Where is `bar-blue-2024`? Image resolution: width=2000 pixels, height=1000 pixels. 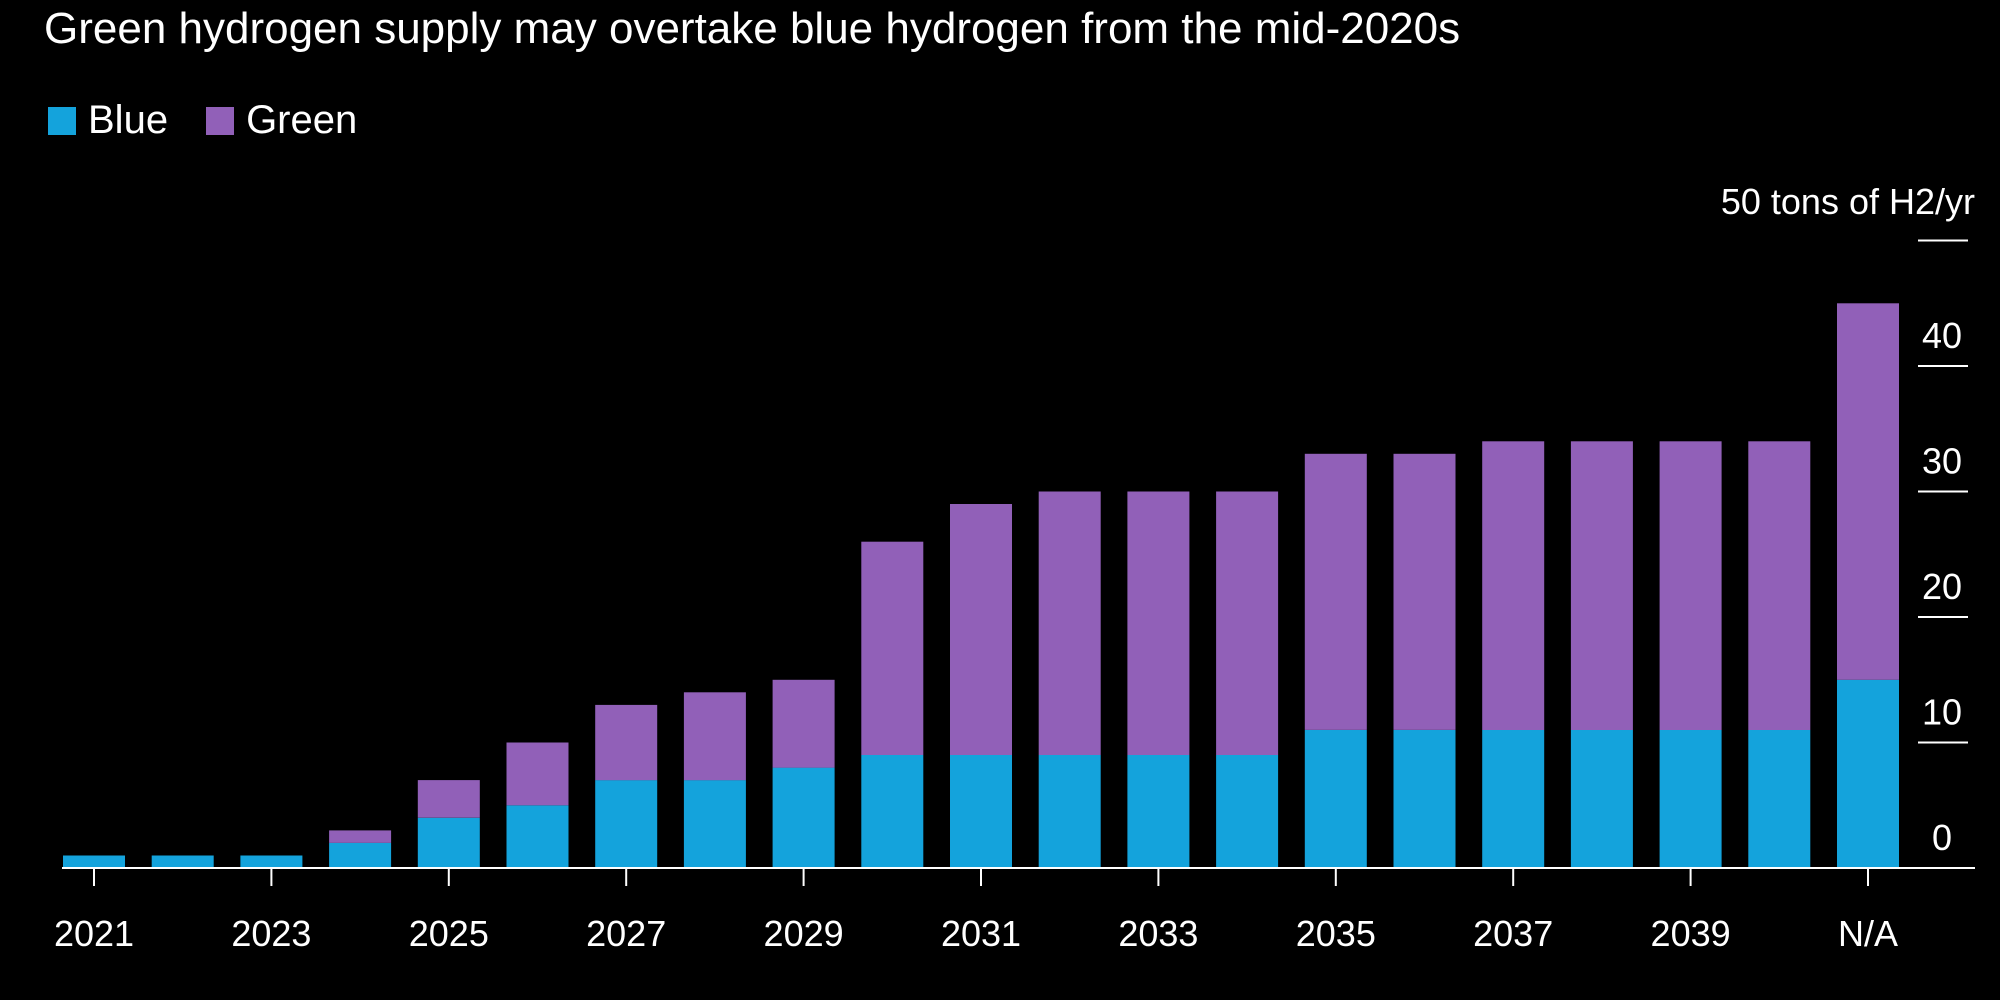
bar-blue-2024 is located at coordinates (360, 855).